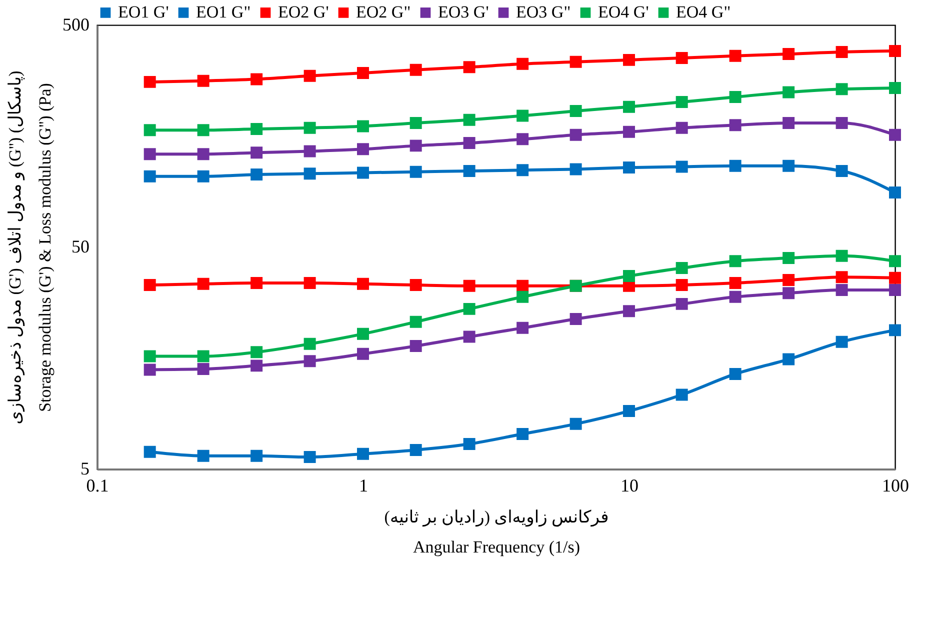  Describe the element at coordinates (383, 12) in the screenshot. I see `legend-label: EO2 G"` at that location.